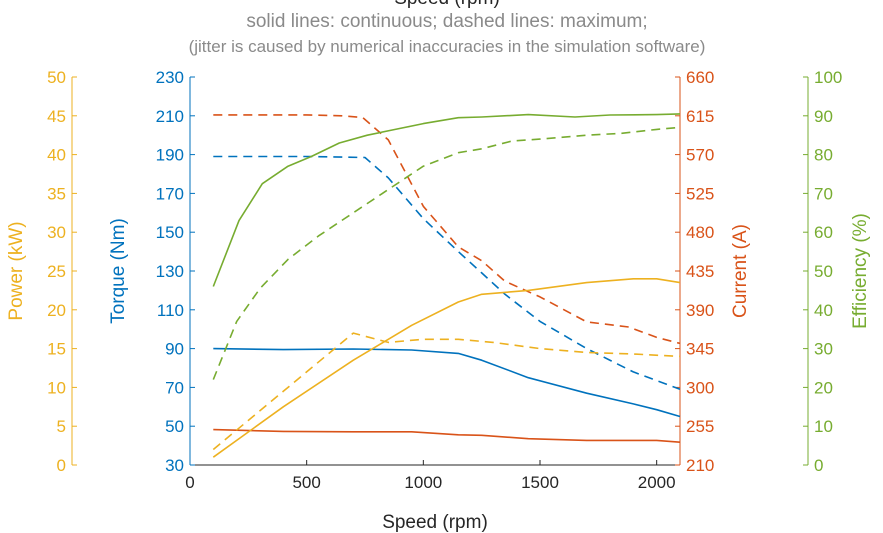 Image resolution: width=883 pixels, height=533 pixels. What do you see at coordinates (170, 77) in the screenshot?
I see `torque-tick-label: 230` at bounding box center [170, 77].